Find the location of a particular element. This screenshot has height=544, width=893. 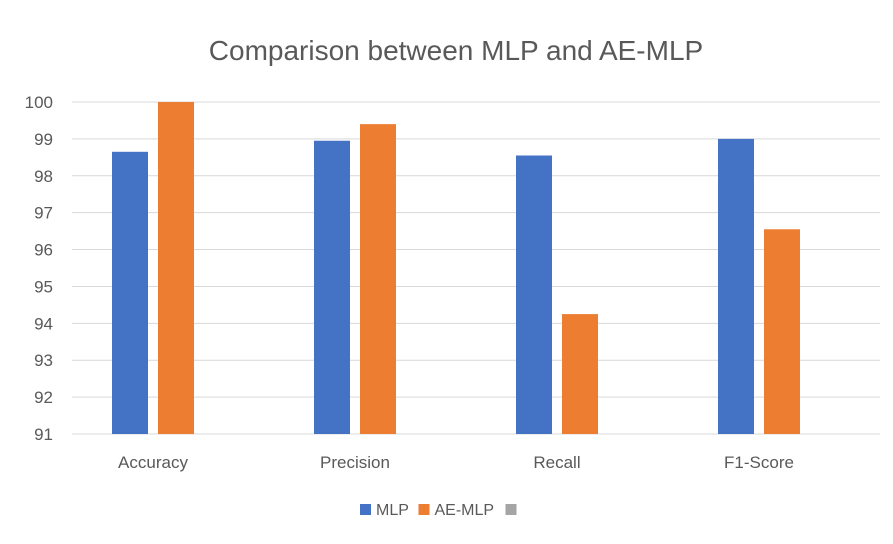

legend: MLP AE-MLP is located at coordinates (438, 510).